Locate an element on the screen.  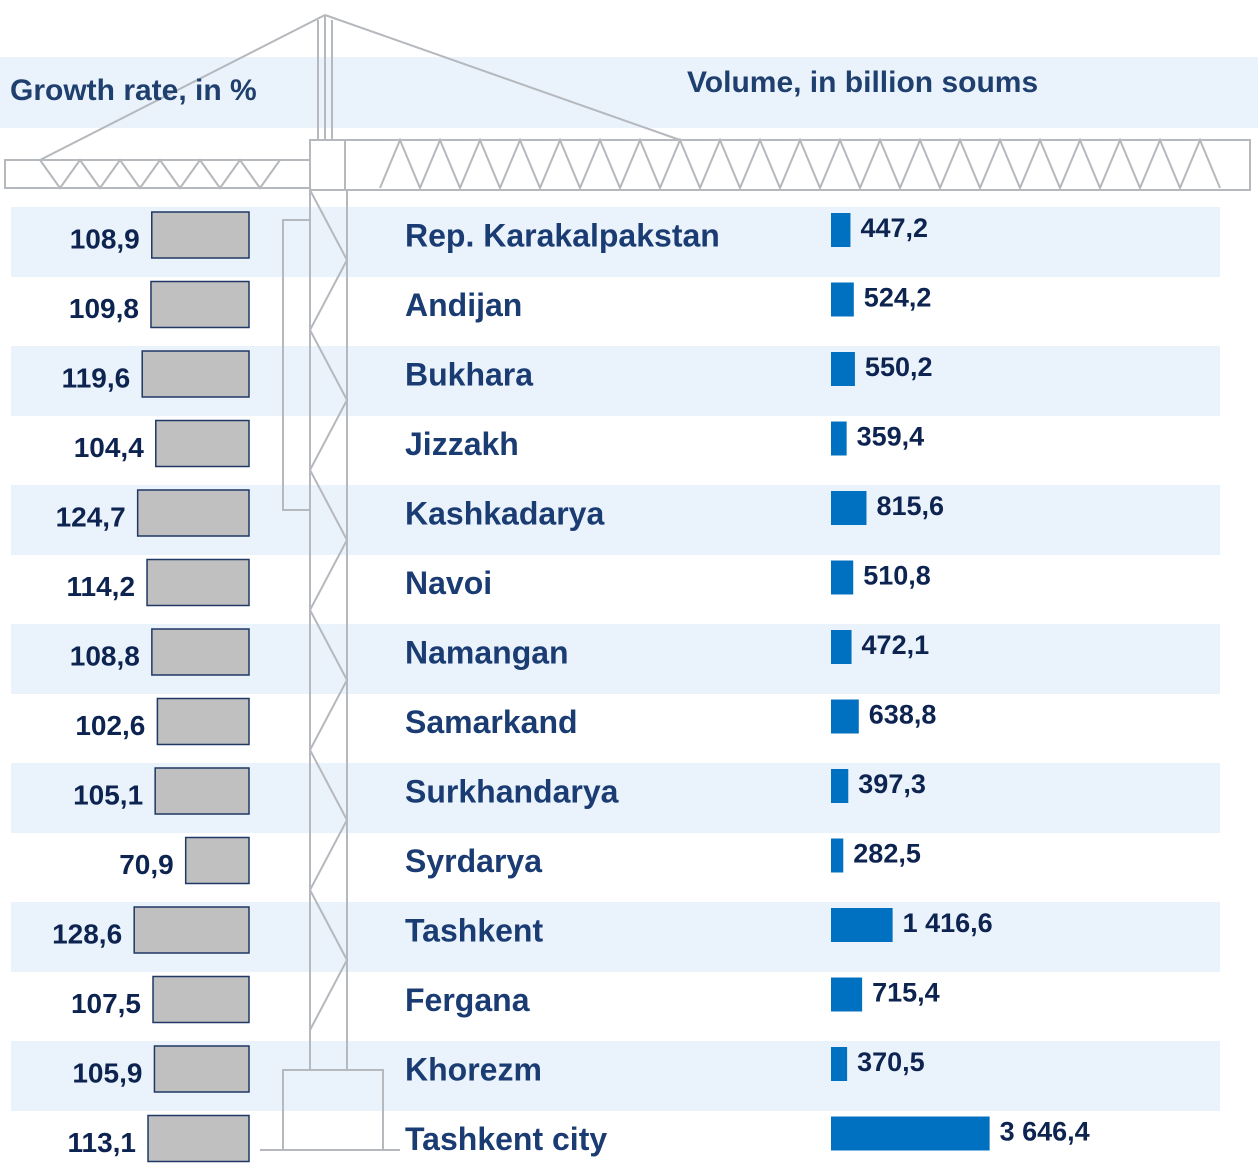
category-label: Navoi is located at coordinates (448, 583).